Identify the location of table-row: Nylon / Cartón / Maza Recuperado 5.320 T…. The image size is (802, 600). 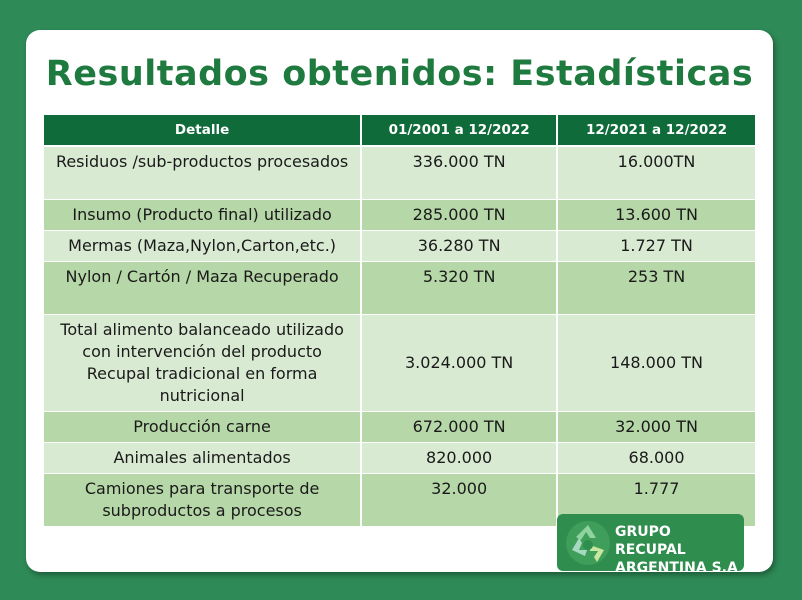
(399, 288).